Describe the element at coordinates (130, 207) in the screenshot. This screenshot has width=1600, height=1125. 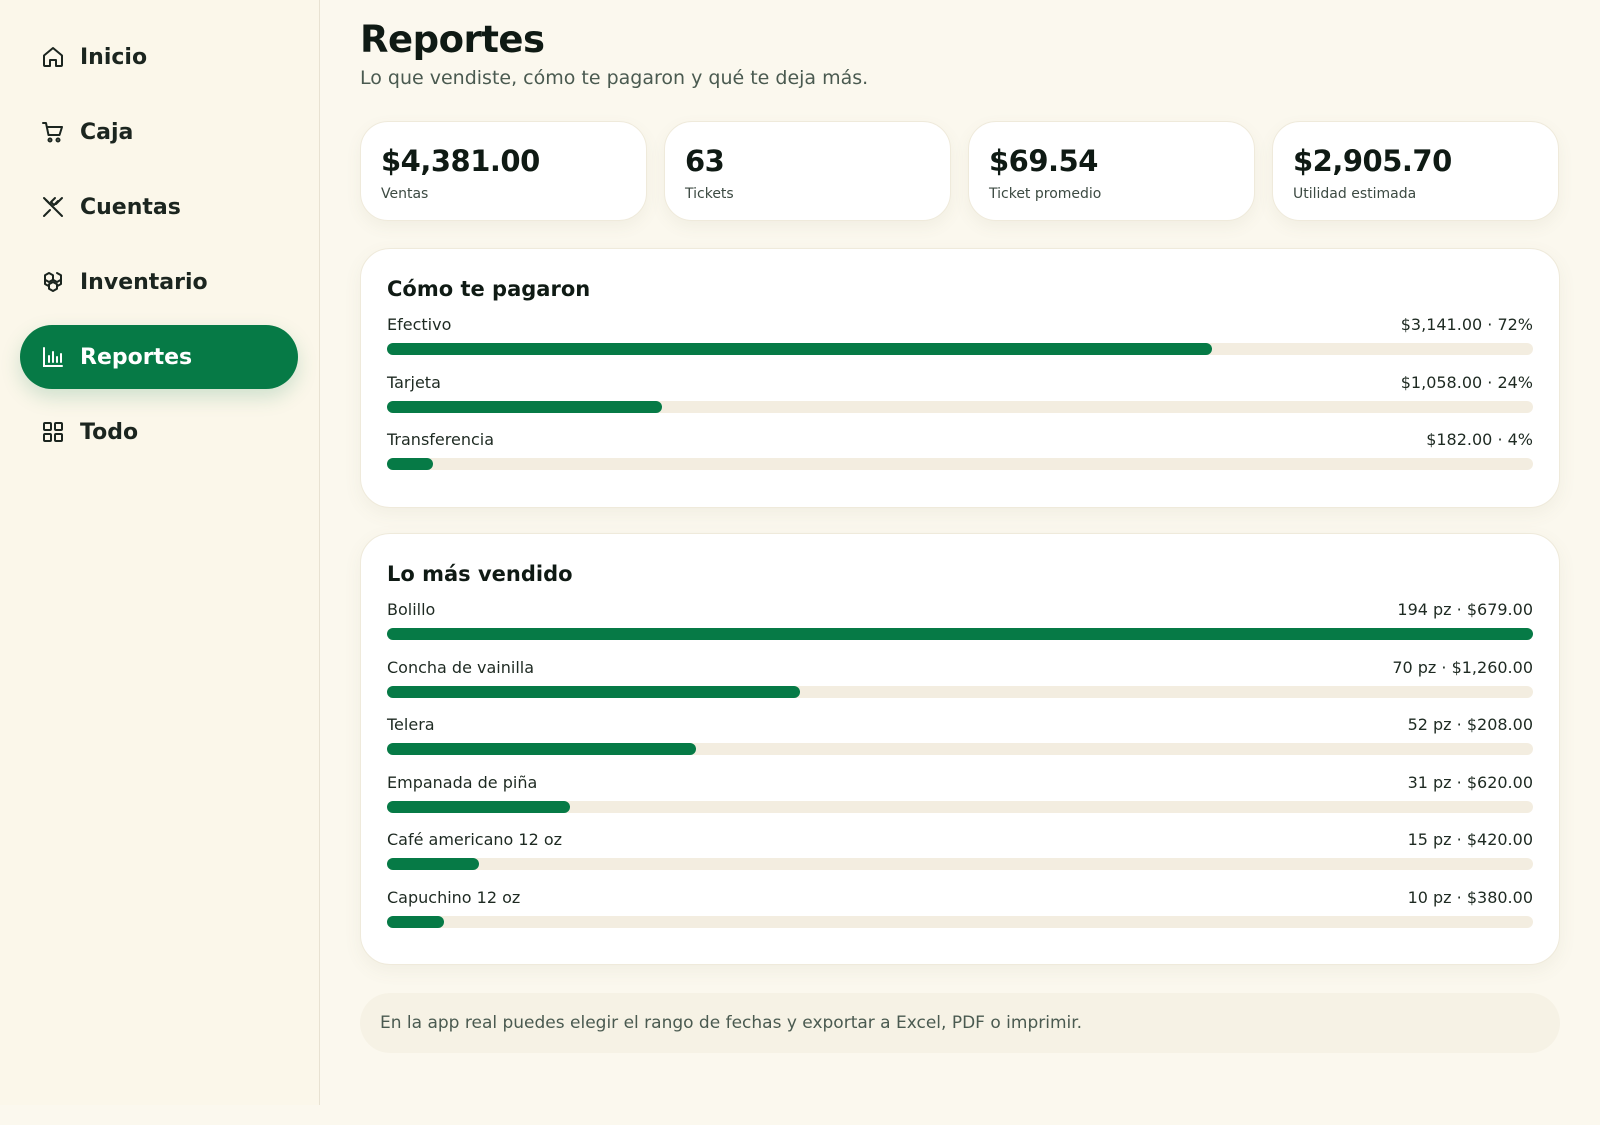
I see `sidebar-item-label: Cuentas` at that location.